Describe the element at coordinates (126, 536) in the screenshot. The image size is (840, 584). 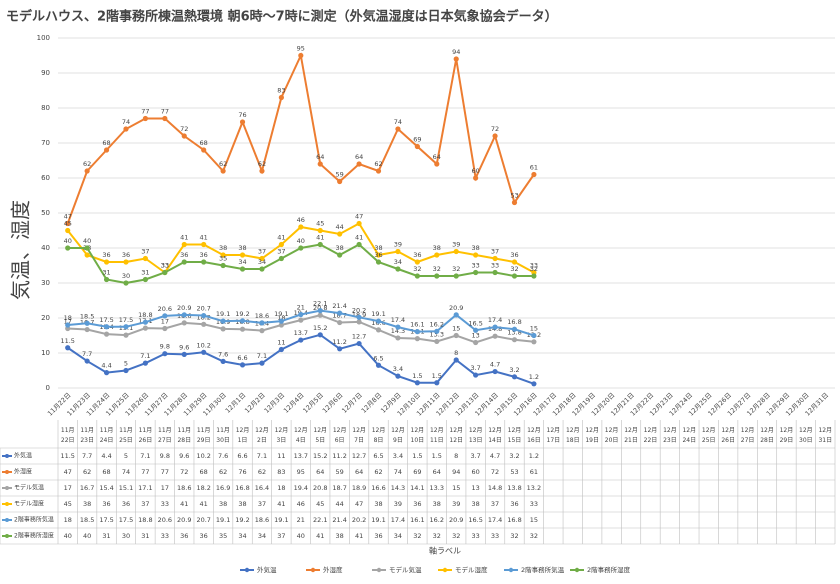
I see `table-cell: 30` at that location.